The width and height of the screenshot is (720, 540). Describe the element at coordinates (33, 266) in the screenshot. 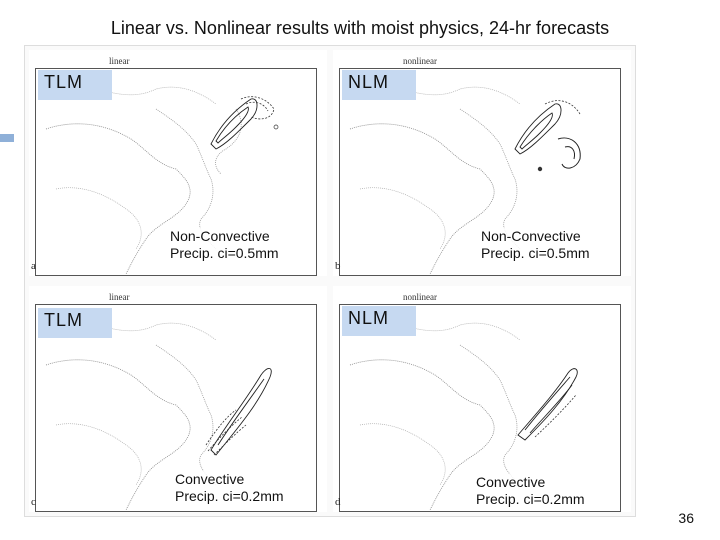

I see `panel-letter: a` at that location.